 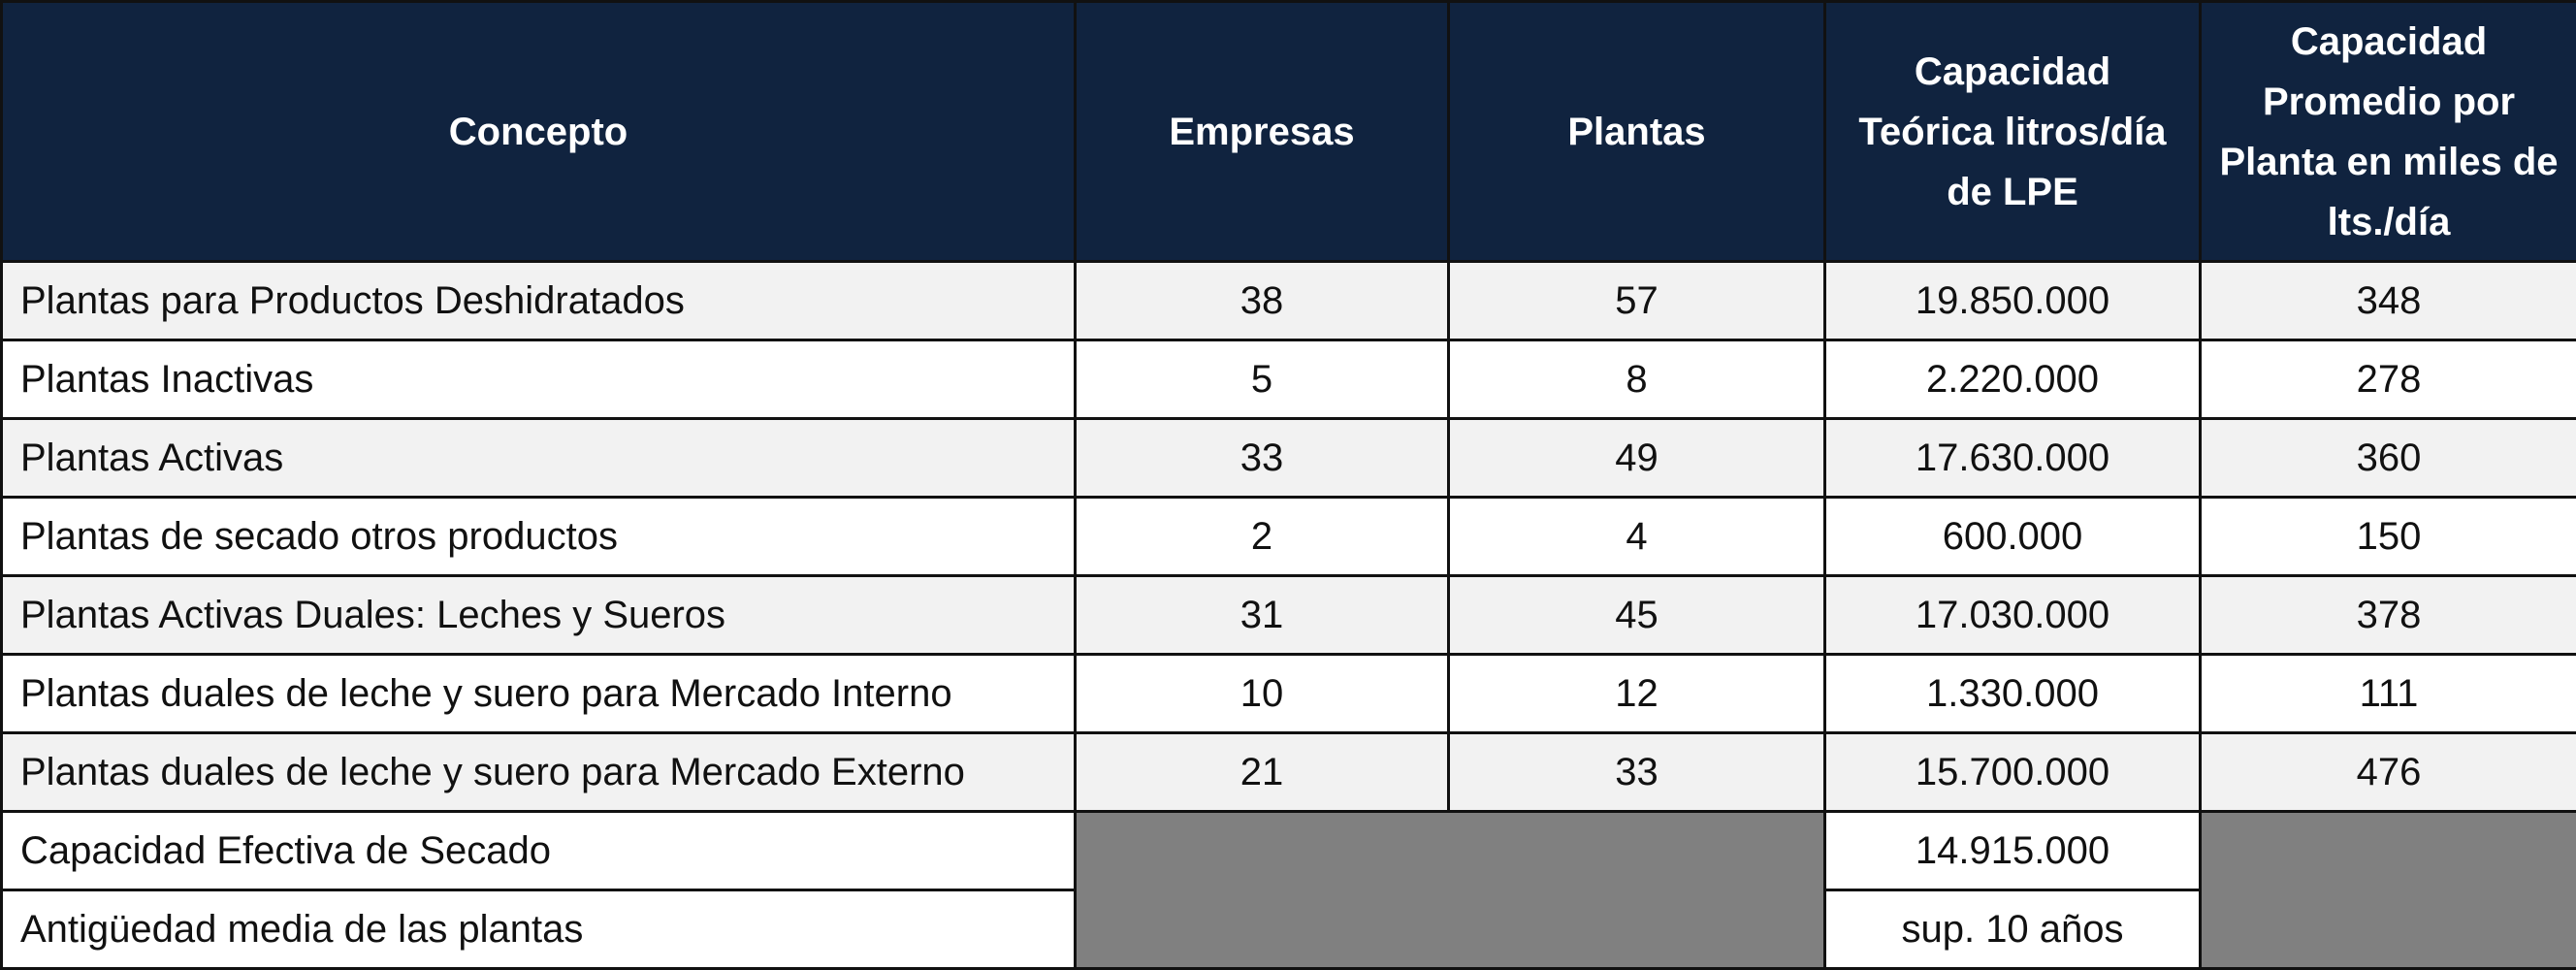 What do you see at coordinates (1636, 458) in the screenshot?
I see `cell-plantas: 49` at bounding box center [1636, 458].